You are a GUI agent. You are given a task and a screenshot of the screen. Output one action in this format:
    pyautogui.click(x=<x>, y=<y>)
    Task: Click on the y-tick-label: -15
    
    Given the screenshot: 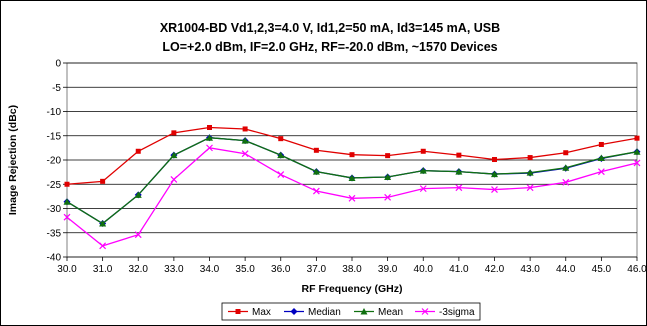 What is the action you would take?
    pyautogui.click(x=54, y=136)
    